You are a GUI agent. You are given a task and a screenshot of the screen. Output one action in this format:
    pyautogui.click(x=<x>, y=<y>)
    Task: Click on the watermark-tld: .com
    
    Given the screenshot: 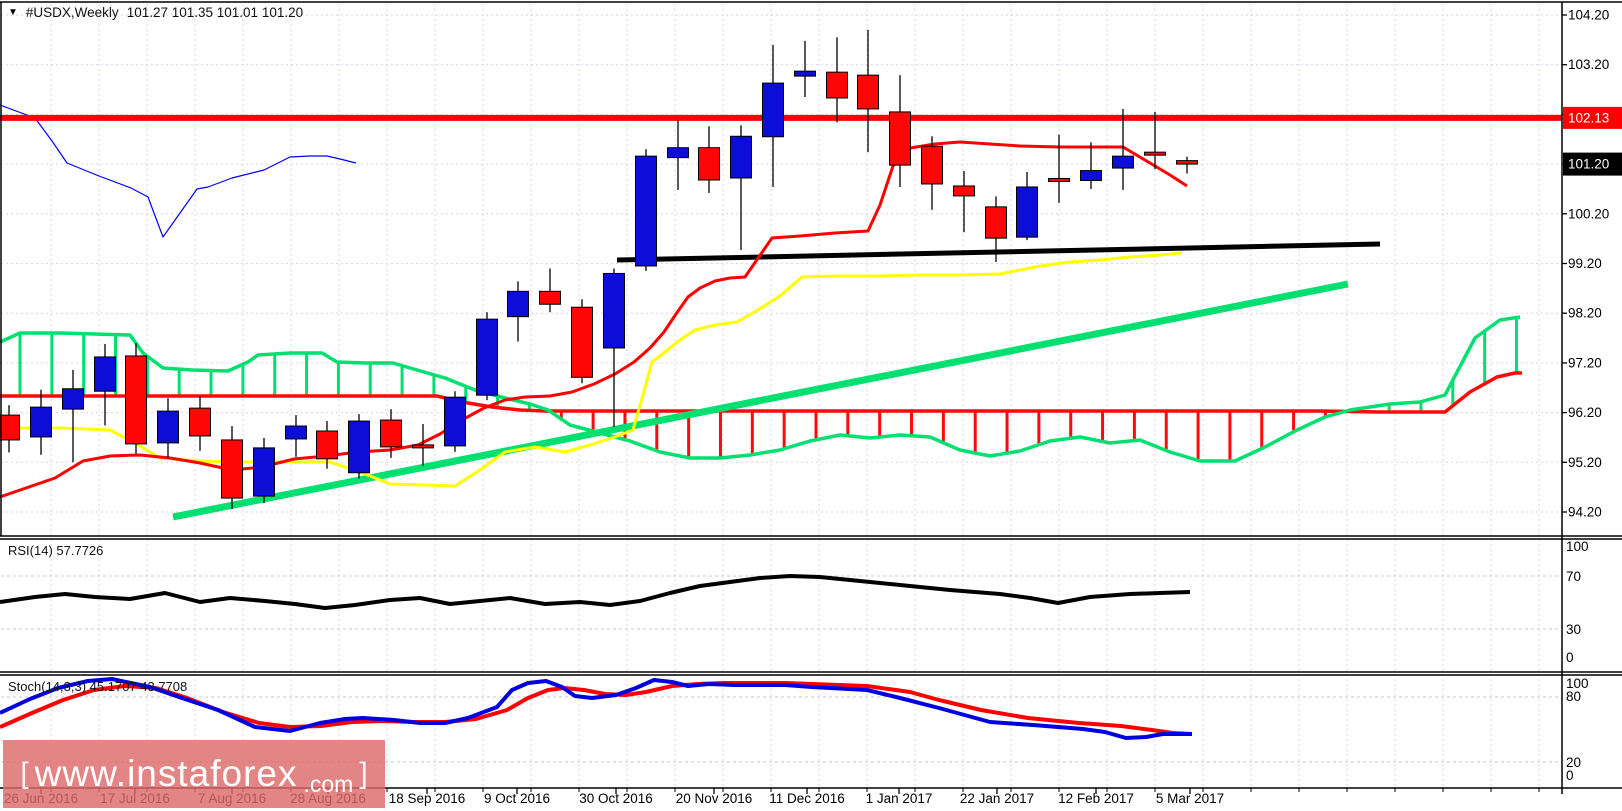 What is the action you would take?
    pyautogui.click(x=328, y=784)
    